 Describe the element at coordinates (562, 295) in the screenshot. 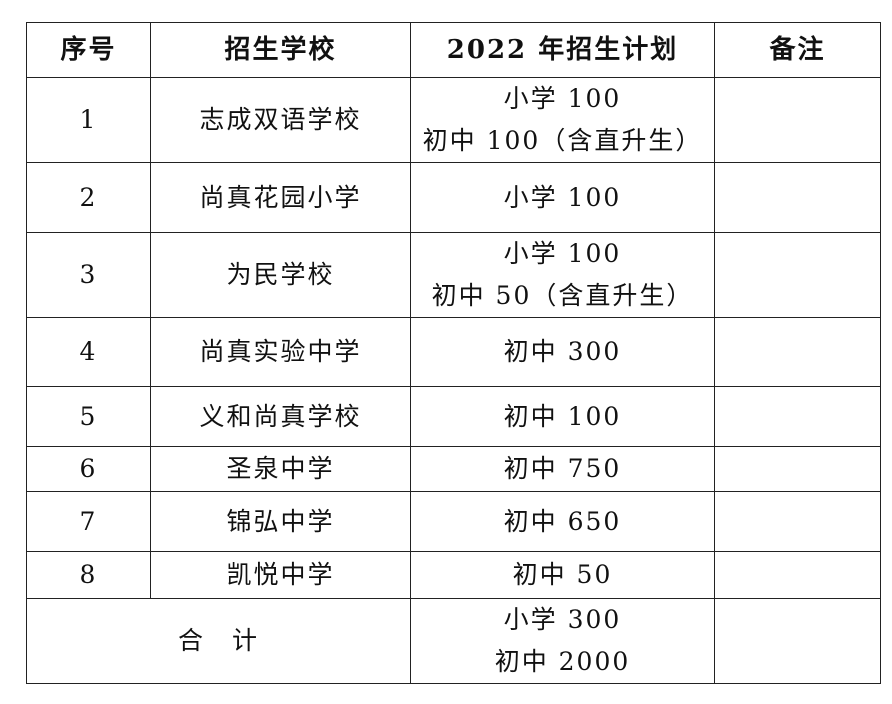

I see `plan-line: 初中 50（含直升生）` at that location.